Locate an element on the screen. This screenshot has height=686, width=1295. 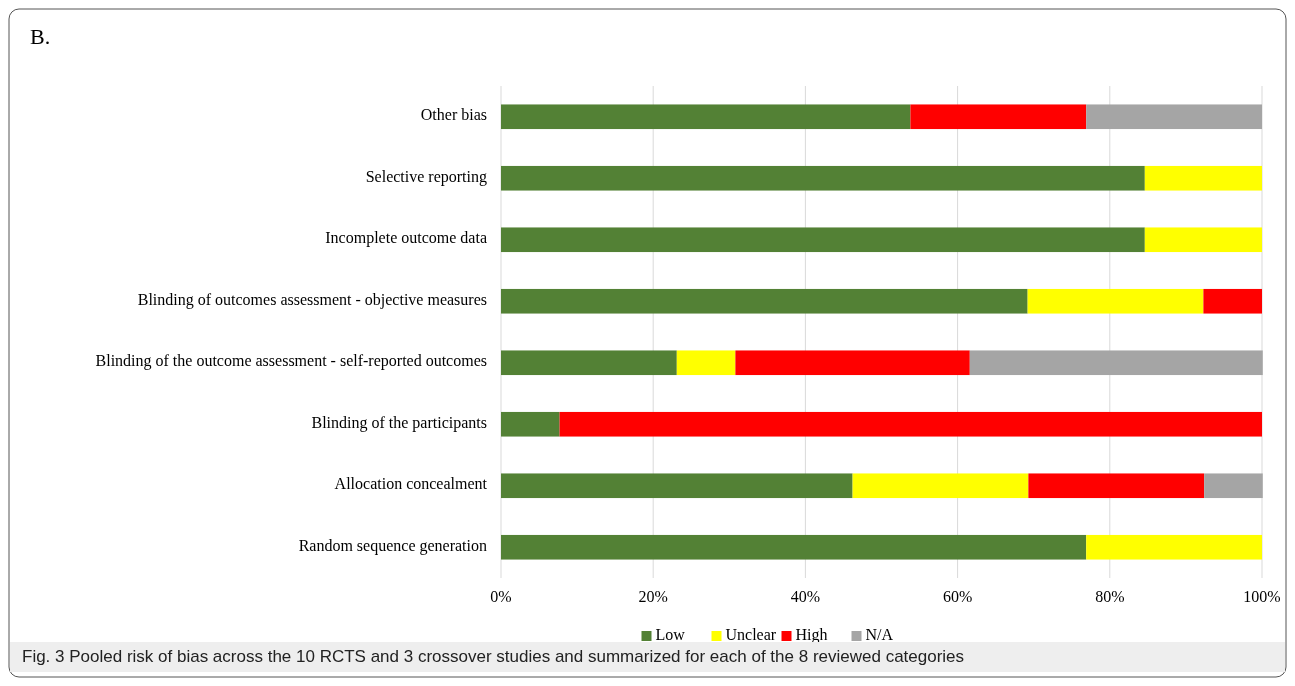
x-tick-label: 40% is located at coordinates (805, 596).